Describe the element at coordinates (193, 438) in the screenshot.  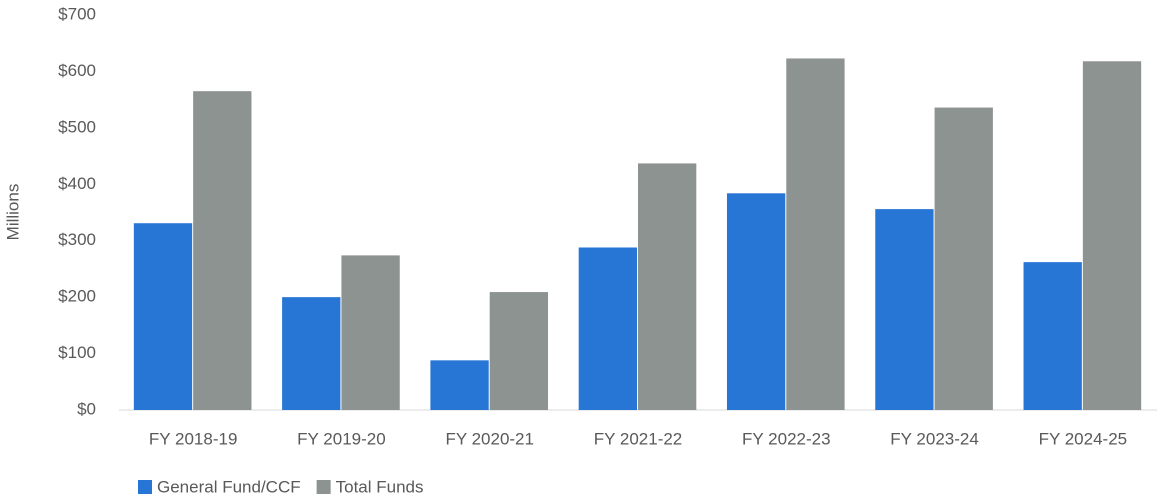
I see `x-tick-label: FY 2018-19` at that location.